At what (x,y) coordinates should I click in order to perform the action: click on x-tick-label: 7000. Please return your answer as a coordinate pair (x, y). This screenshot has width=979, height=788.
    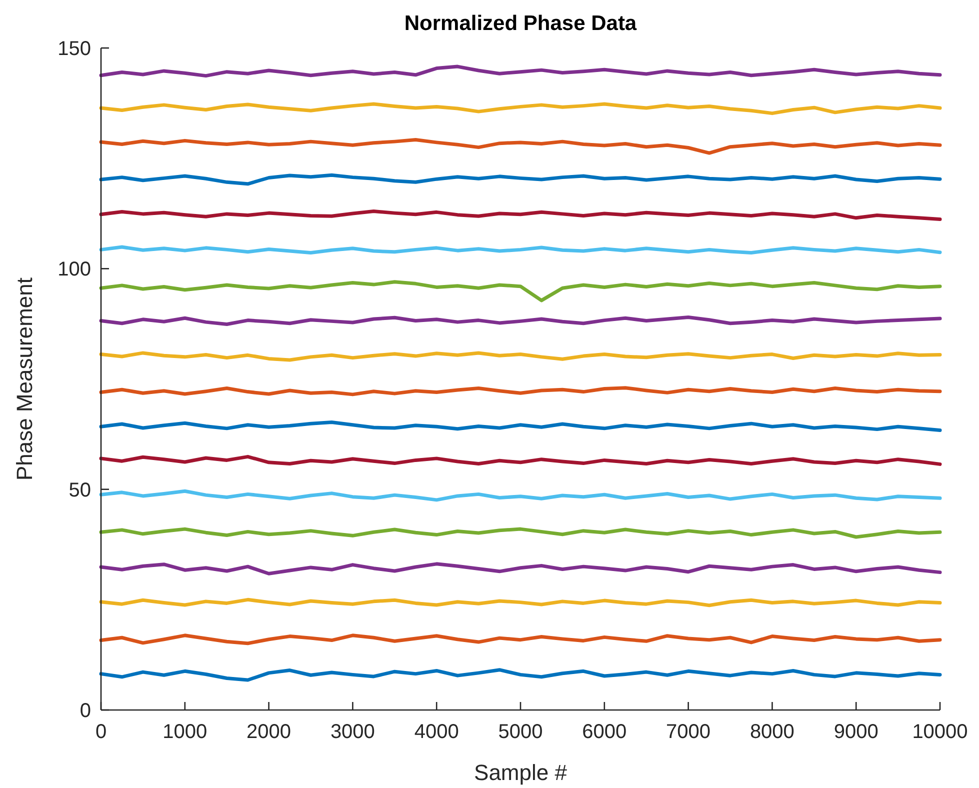
    Looking at the image, I should click on (688, 732).